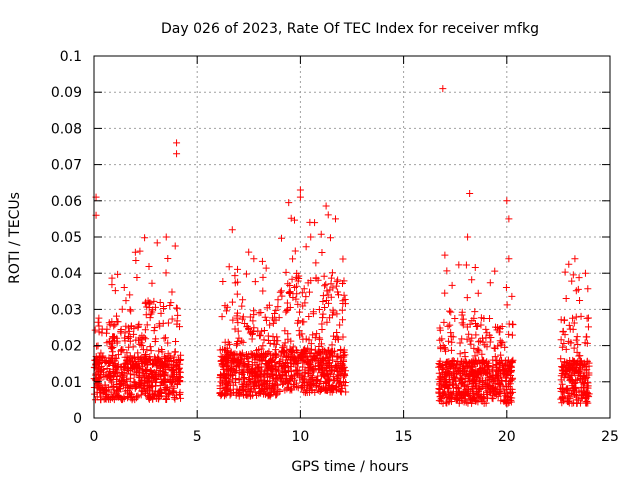 The width and height of the screenshot is (640, 480). What do you see at coordinates (66, 310) in the screenshot?
I see `y-tick-label: 0.03` at bounding box center [66, 310].